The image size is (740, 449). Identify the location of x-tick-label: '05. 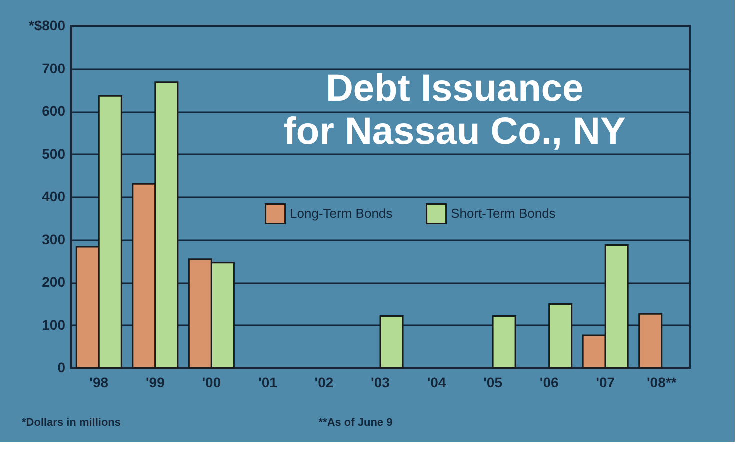
(493, 382).